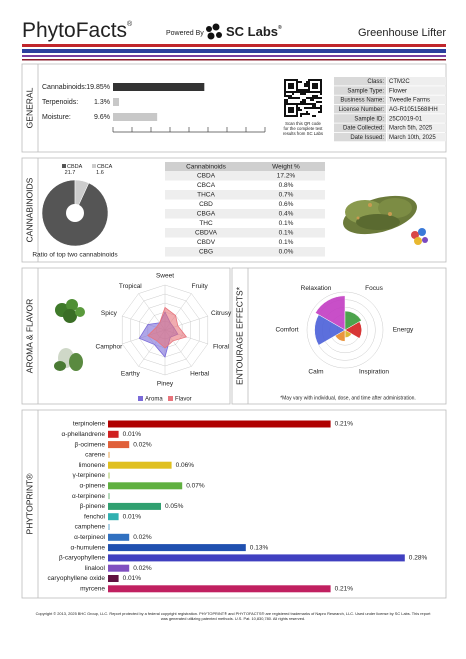 Image resolution: width=466 pixels, height=659 pixels. I want to click on info-value: Flower, so click(398, 91).